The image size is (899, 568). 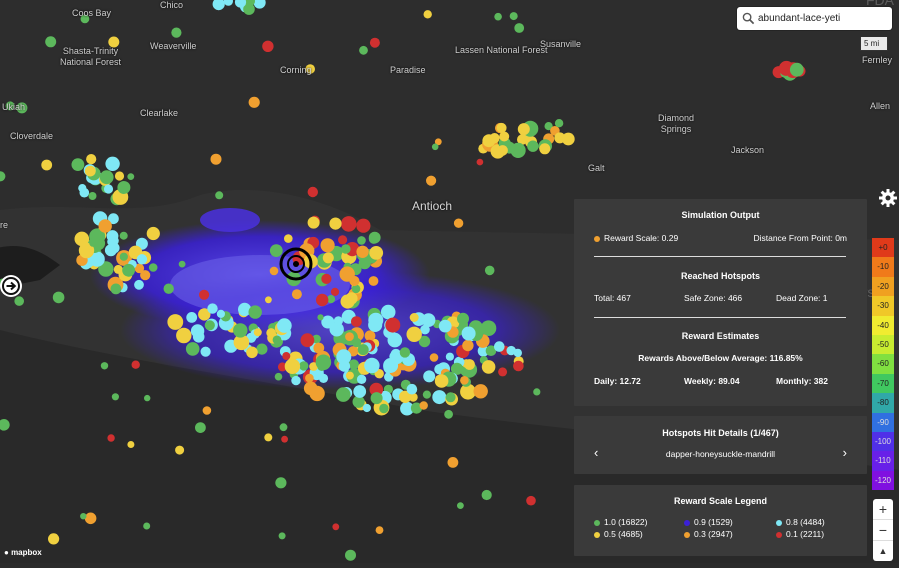 What do you see at coordinates (844, 452) in the screenshot?
I see `chevron-right-icon: ›` at bounding box center [844, 452].